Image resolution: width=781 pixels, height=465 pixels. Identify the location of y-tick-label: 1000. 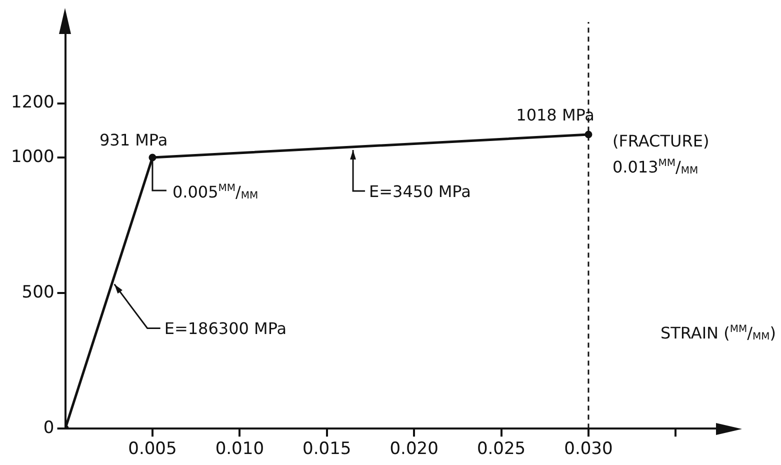
(32, 156).